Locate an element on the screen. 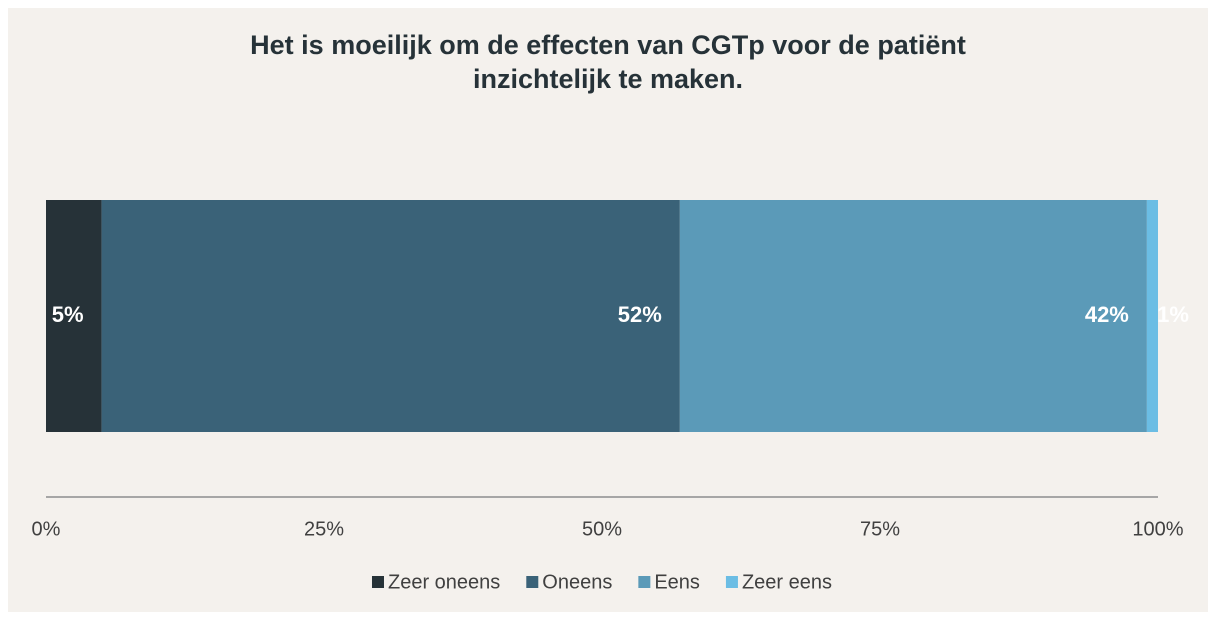 The height and width of the screenshot is (617, 1214). data-label: 5% is located at coordinates (68, 314).